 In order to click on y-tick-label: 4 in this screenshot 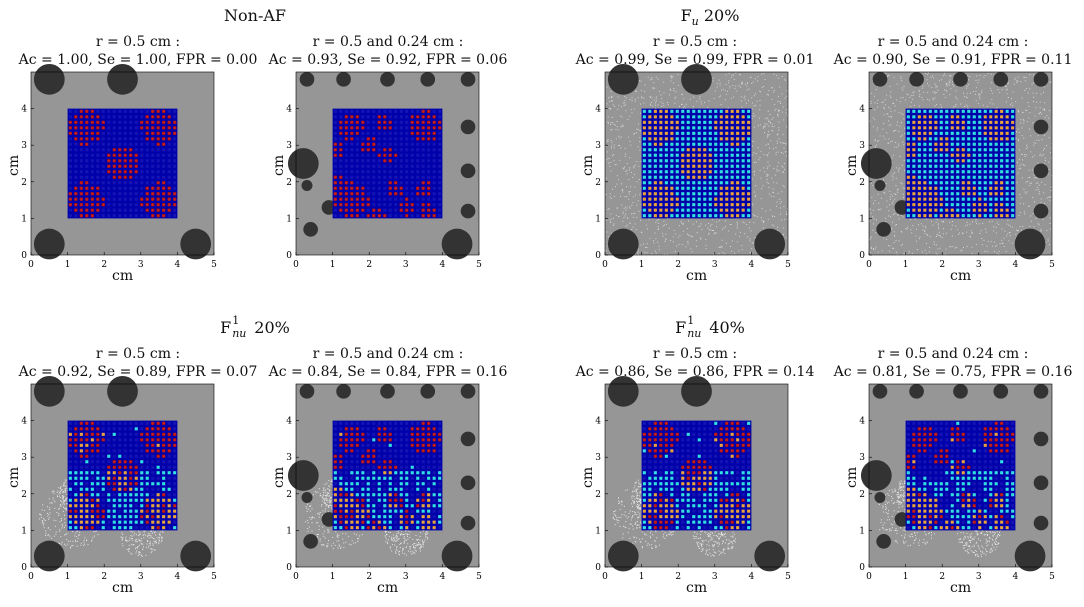, I will do `click(289, 110)`.